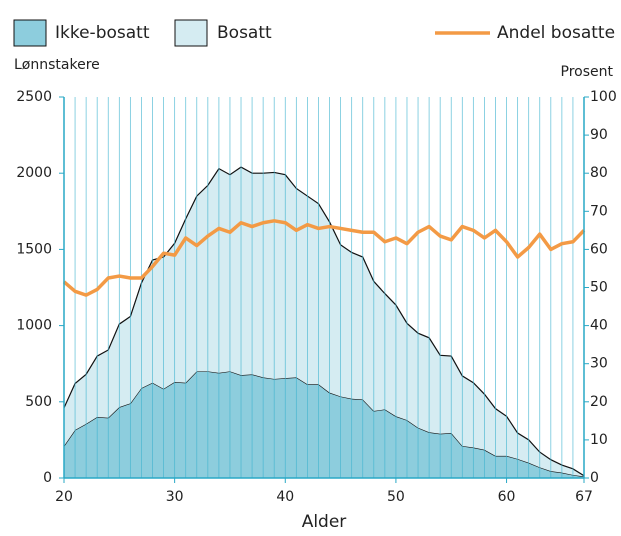  I want to click on x-axis-title: Alder, so click(324, 522).